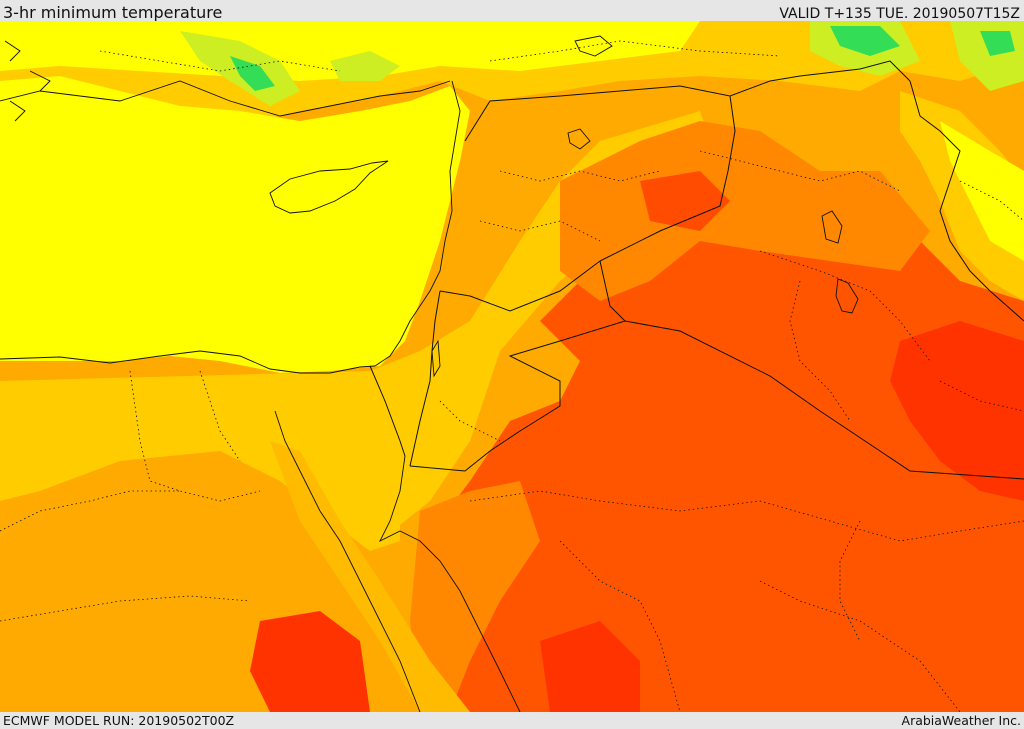 Image resolution: width=1024 pixels, height=729 pixels. I want to click on shade-red-central, so click(685, 201).